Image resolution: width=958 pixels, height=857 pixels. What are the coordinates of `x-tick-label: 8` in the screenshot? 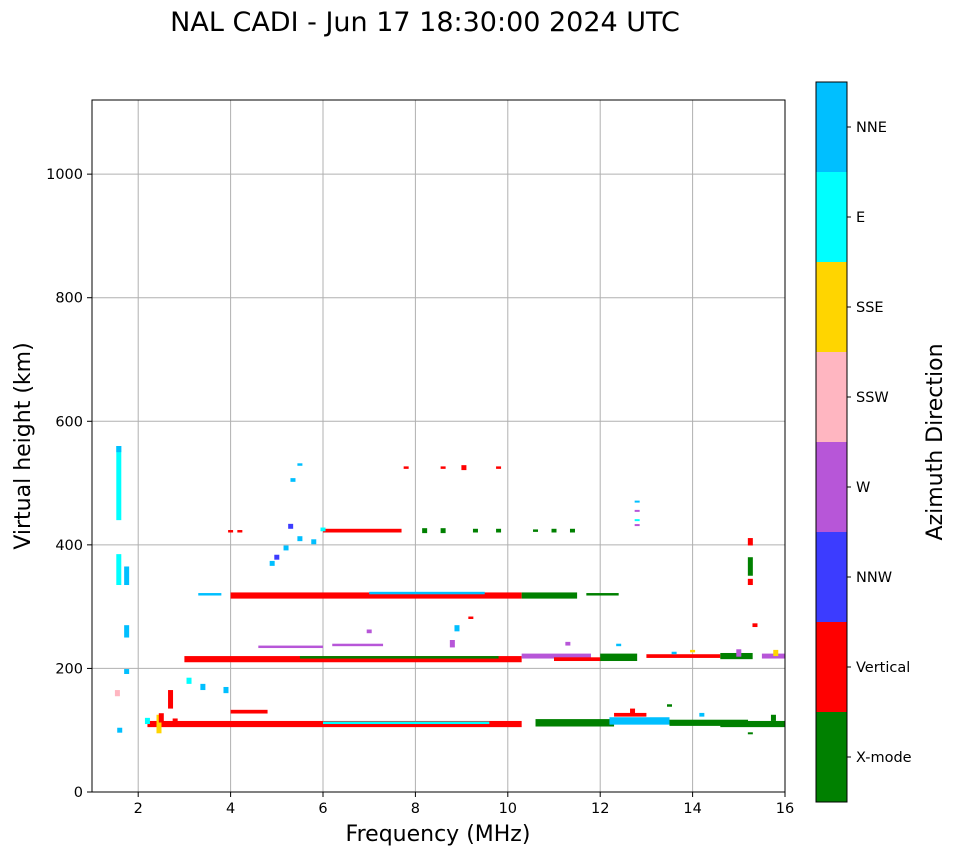 It's located at (415, 809).